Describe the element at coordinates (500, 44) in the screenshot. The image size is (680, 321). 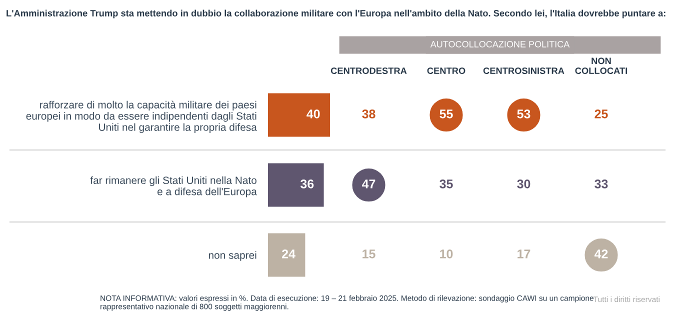
I see `text: AUTOCOLLOCAZIONE POLITICA` at that location.